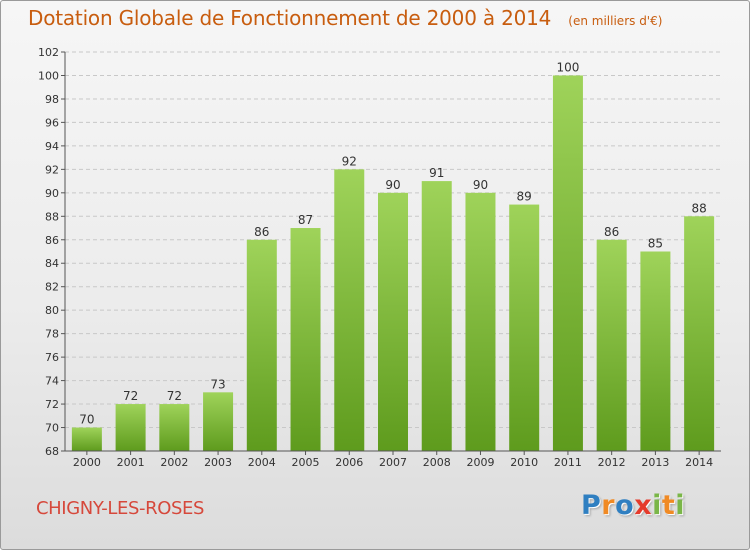  Describe the element at coordinates (625, 505) in the screenshot. I see `logo-letter: o` at that location.